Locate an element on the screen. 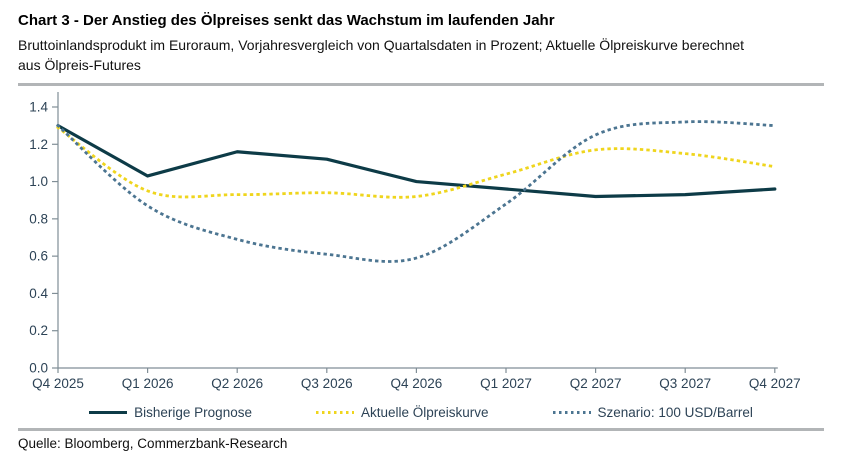  x-tick-label: Q1 2026 is located at coordinates (148, 383).